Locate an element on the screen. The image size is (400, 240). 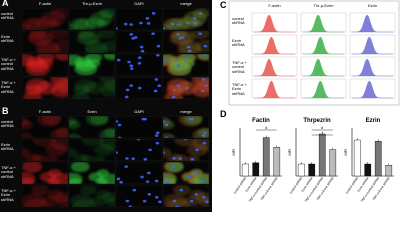
micrograph-frame is located at coordinates (139, 42).